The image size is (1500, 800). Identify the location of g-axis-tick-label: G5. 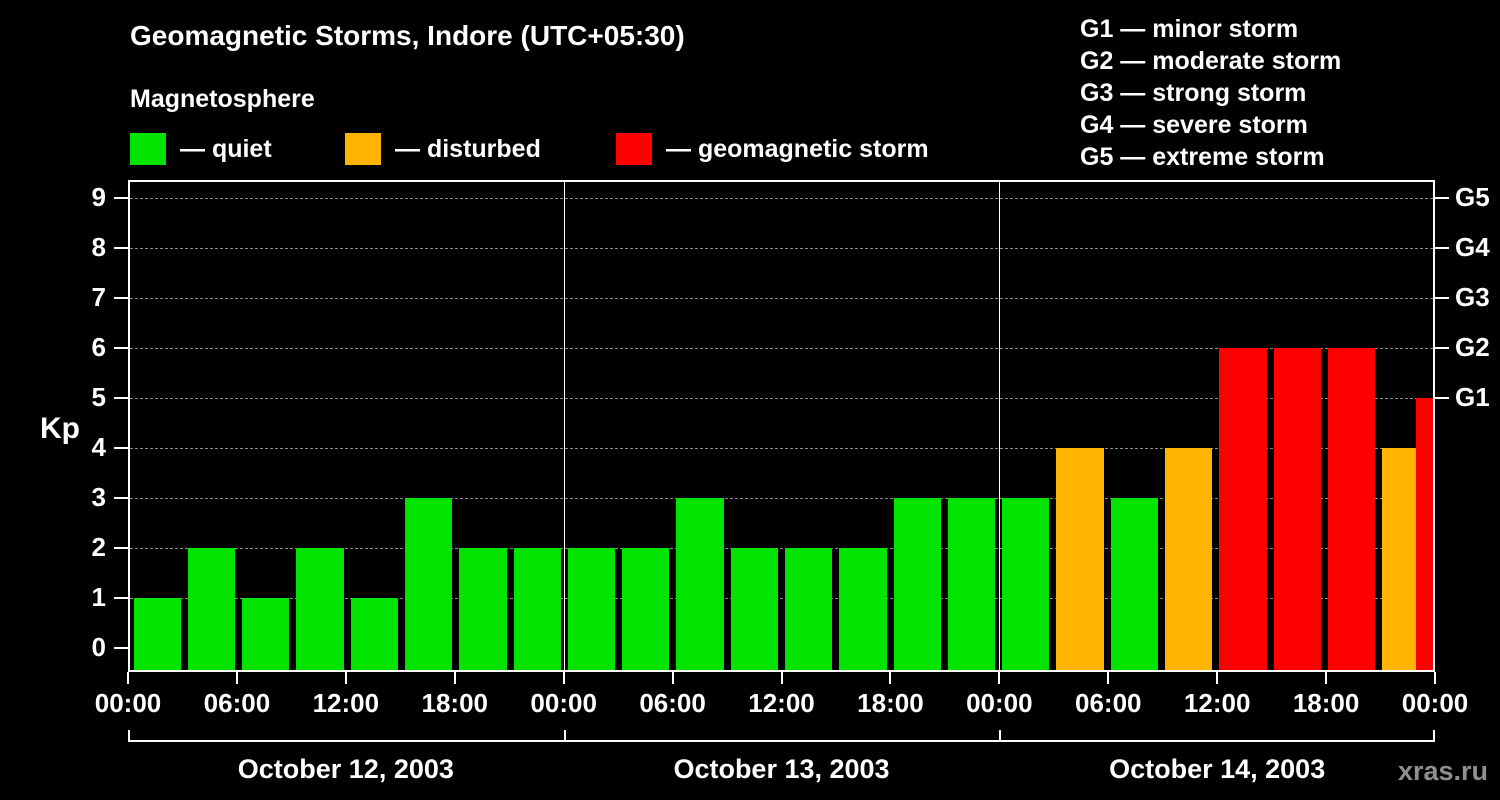
(1472, 197).